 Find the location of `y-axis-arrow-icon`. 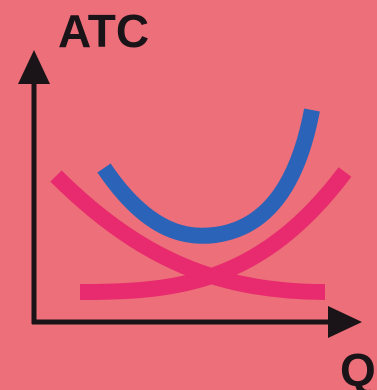

y-axis-arrow-icon is located at coordinates (34, 67).